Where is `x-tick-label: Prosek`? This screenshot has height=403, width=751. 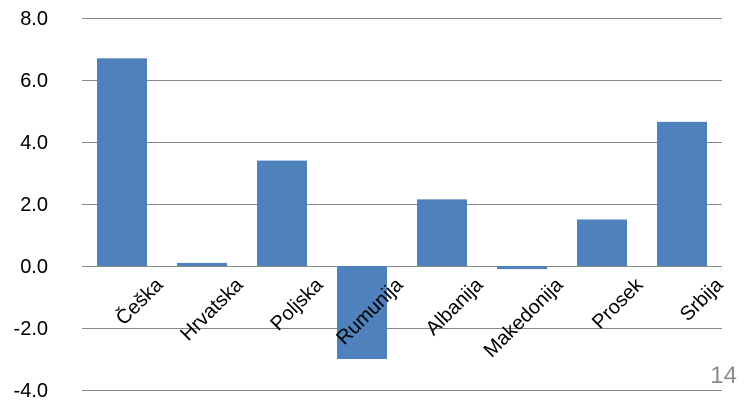 x-tick-label: Prosek is located at coordinates (618, 303).